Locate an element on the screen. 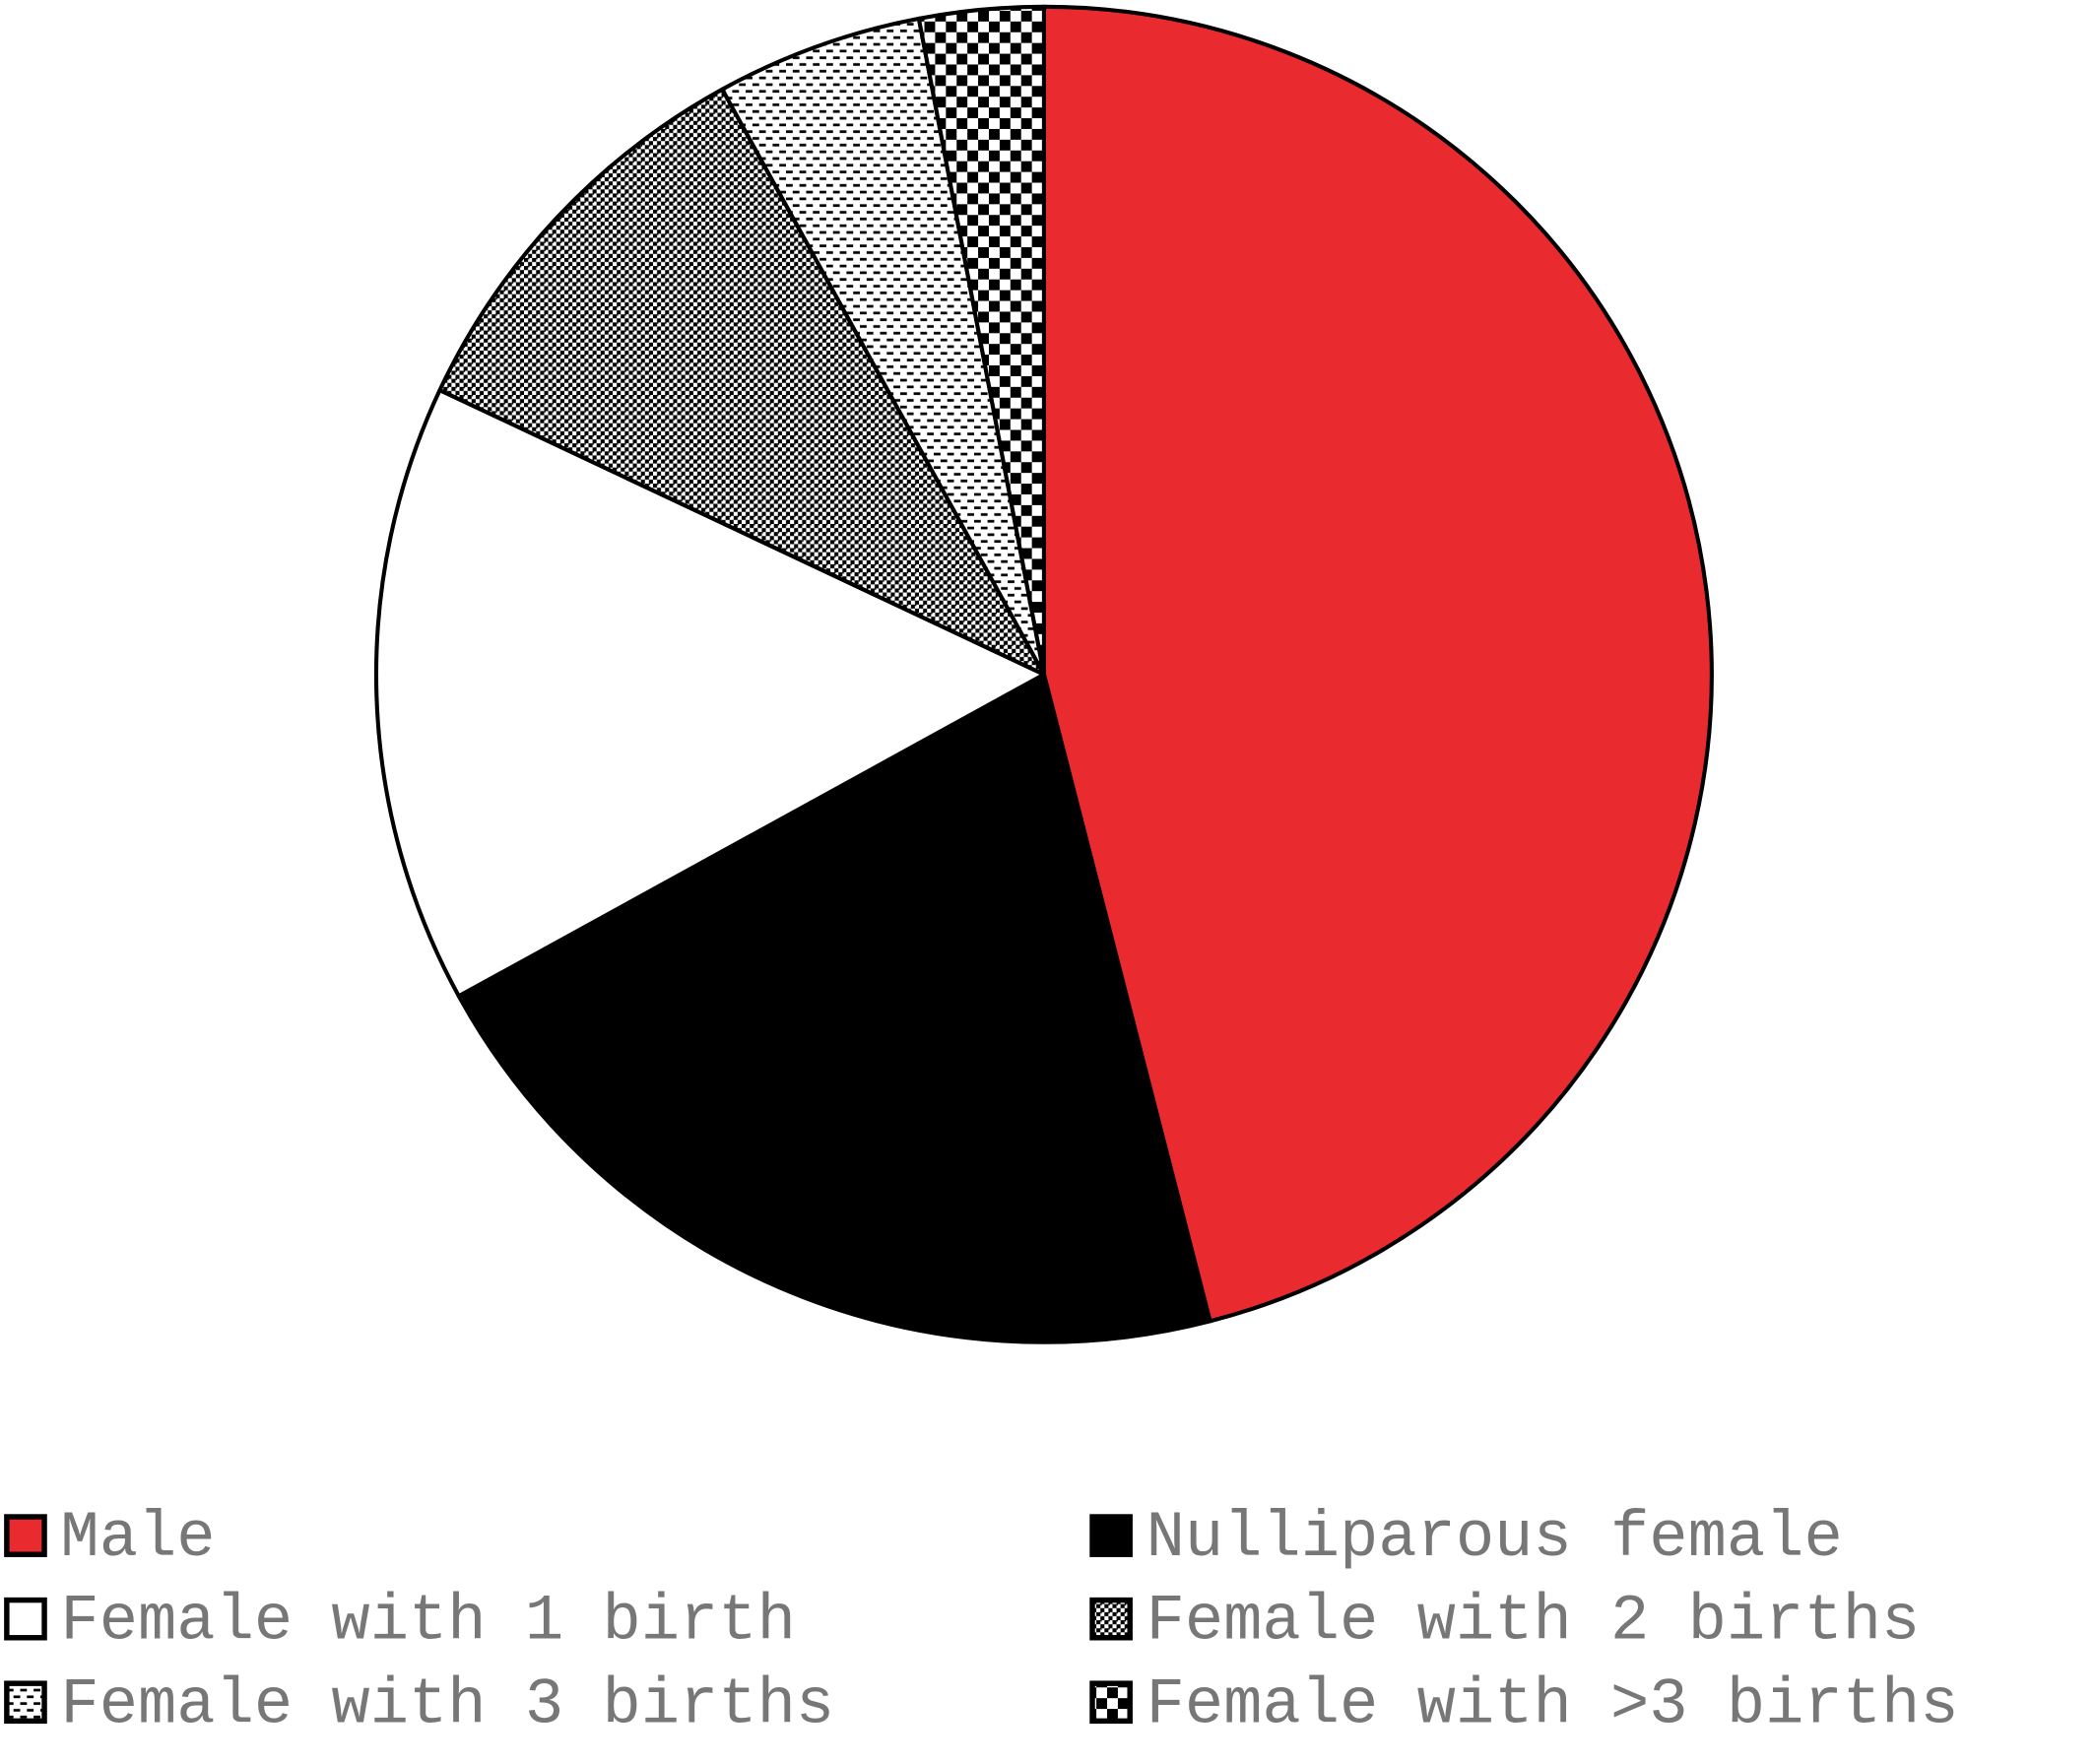  legend-label: Male is located at coordinates (137, 1538).